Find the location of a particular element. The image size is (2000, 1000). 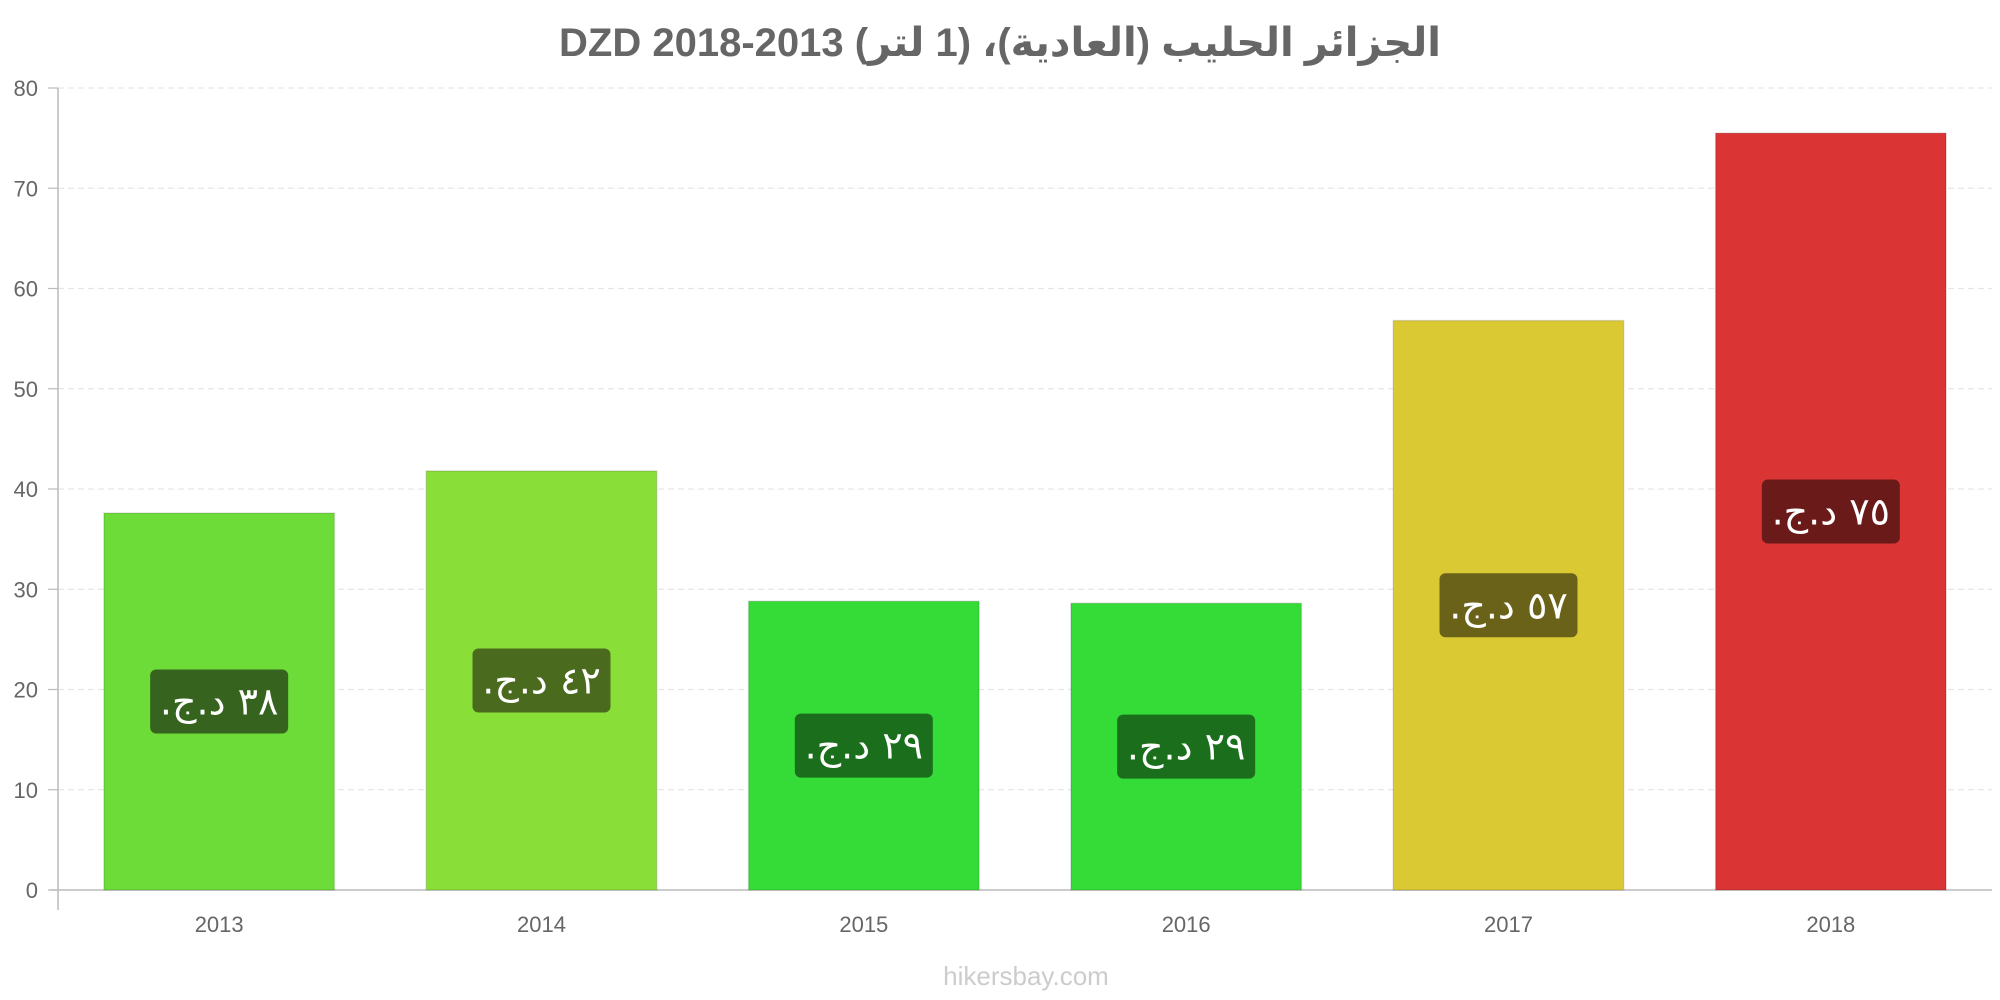

data-label-2018: ٧٥ د.ج. is located at coordinates (1831, 512).